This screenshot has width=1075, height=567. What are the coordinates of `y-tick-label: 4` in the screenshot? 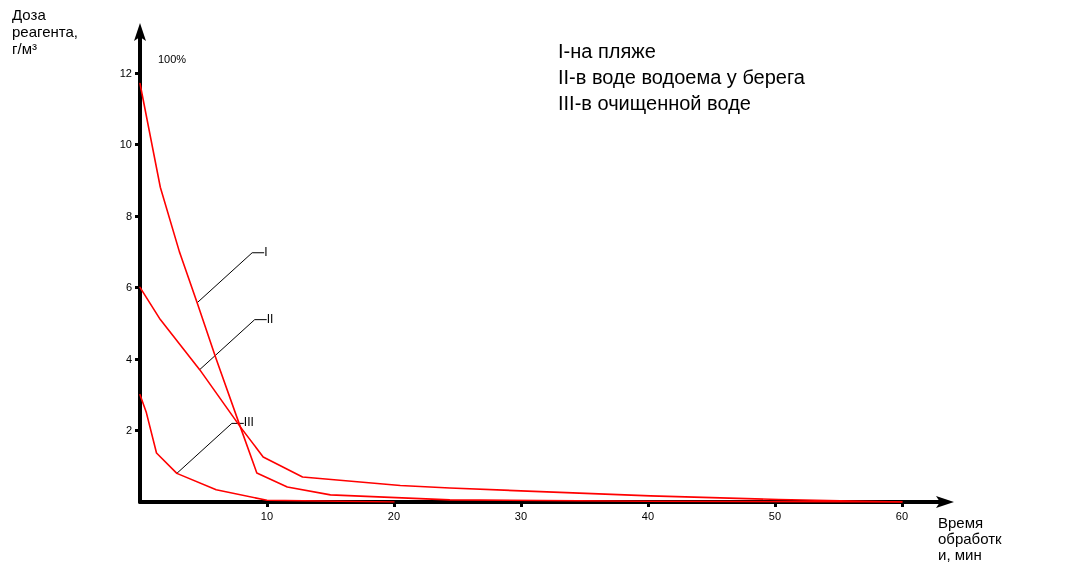 It's located at (128, 358).